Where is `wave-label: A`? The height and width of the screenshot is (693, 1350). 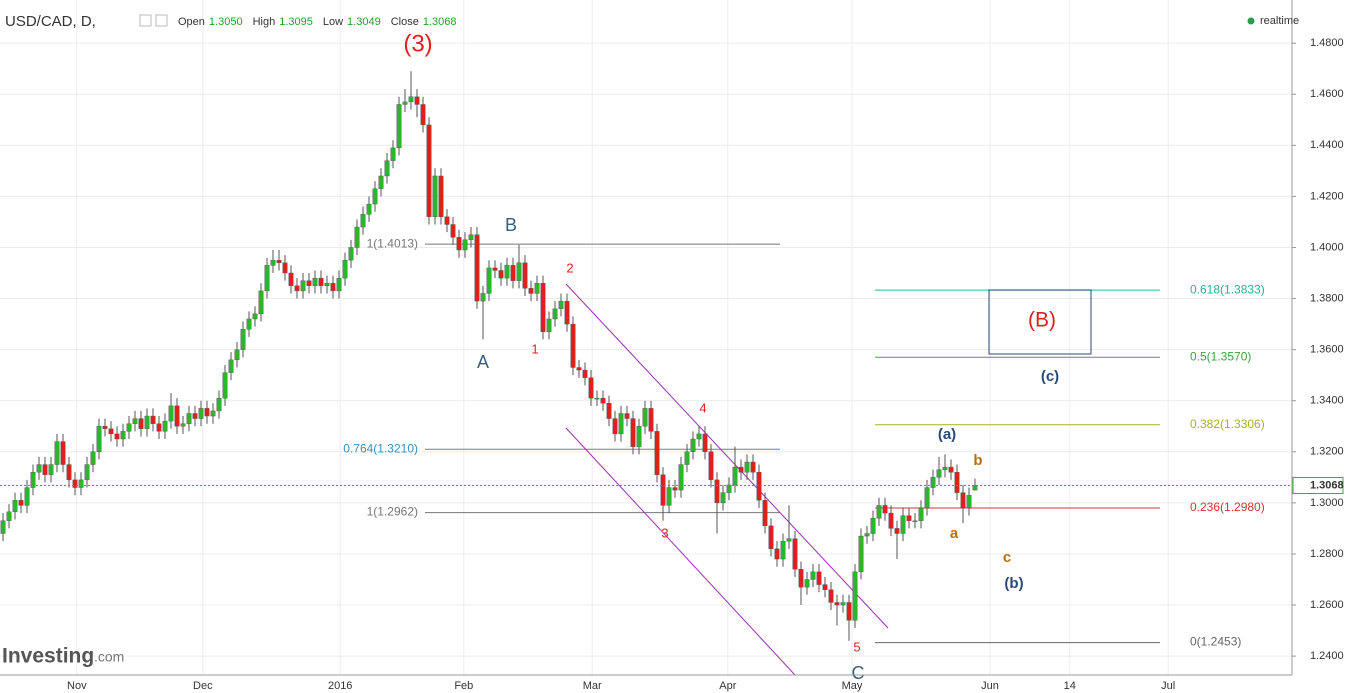 wave-label: A is located at coordinates (483, 362).